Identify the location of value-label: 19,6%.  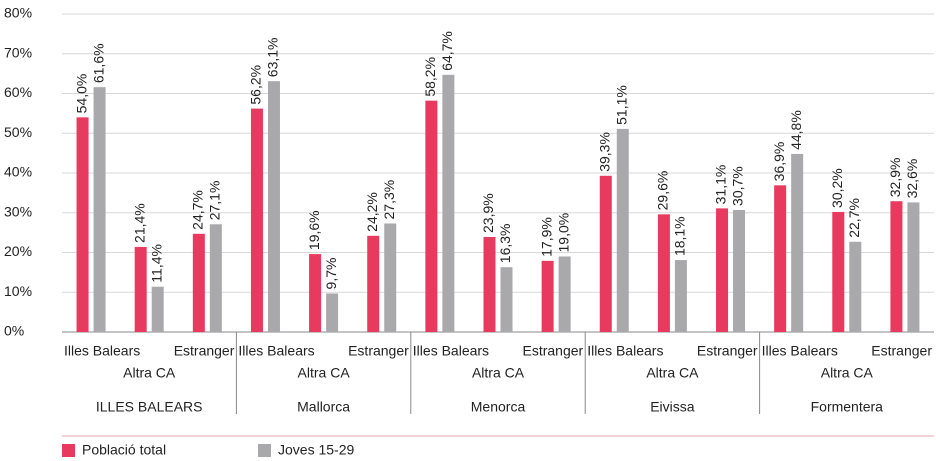
(314, 230).